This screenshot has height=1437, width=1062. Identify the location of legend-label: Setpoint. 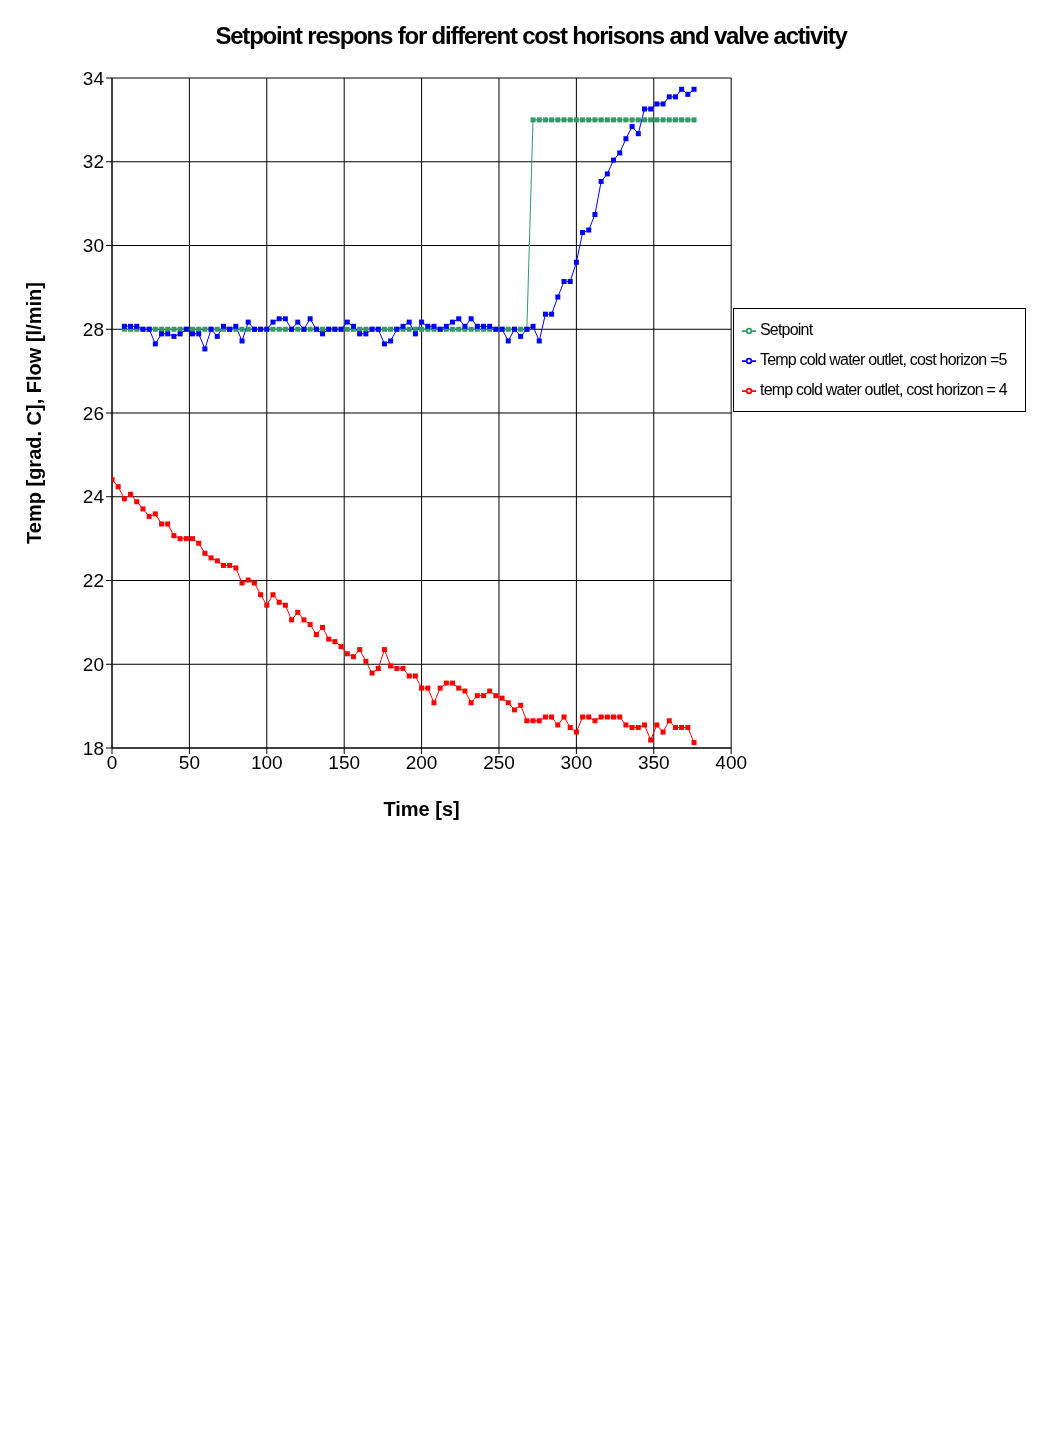
(786, 329).